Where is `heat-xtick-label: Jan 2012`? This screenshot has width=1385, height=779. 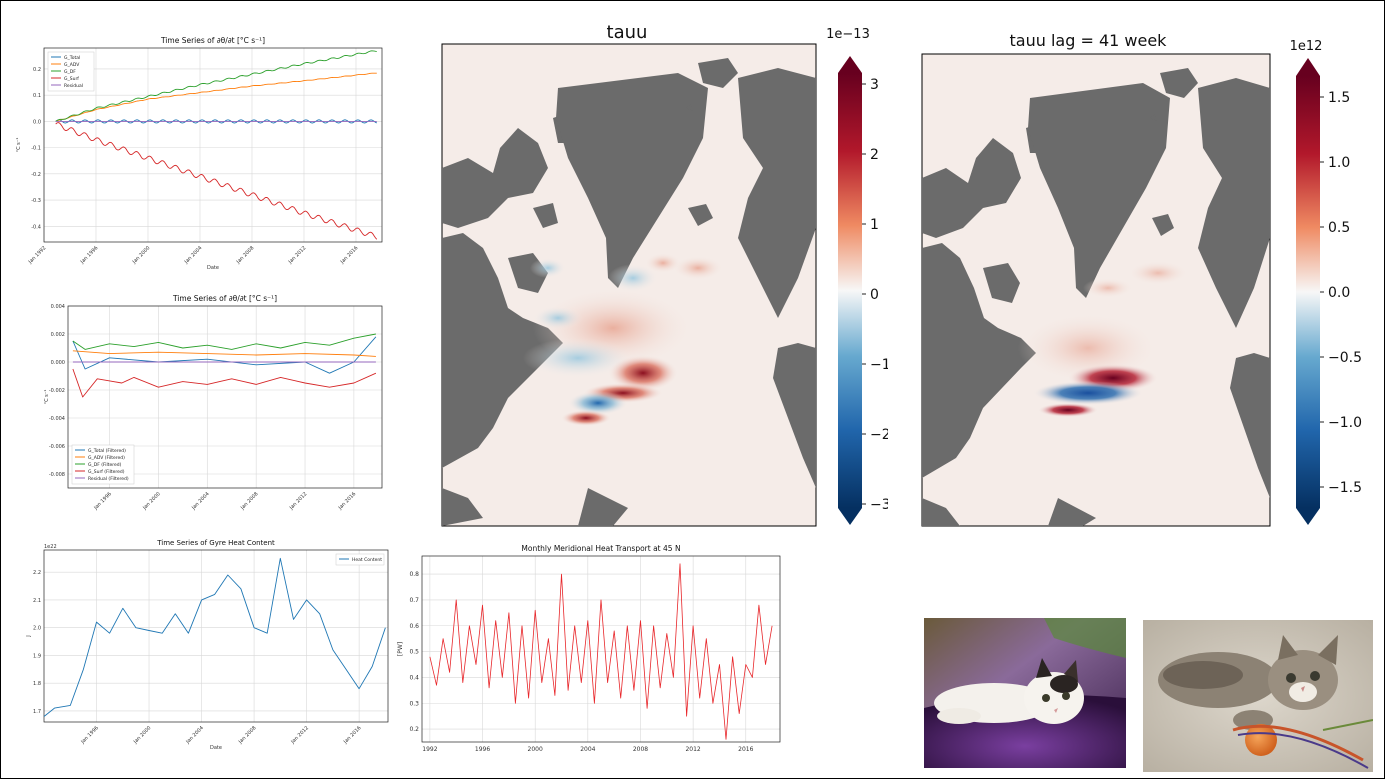 heat-xtick-label: Jan 2012 is located at coordinates (299, 735).